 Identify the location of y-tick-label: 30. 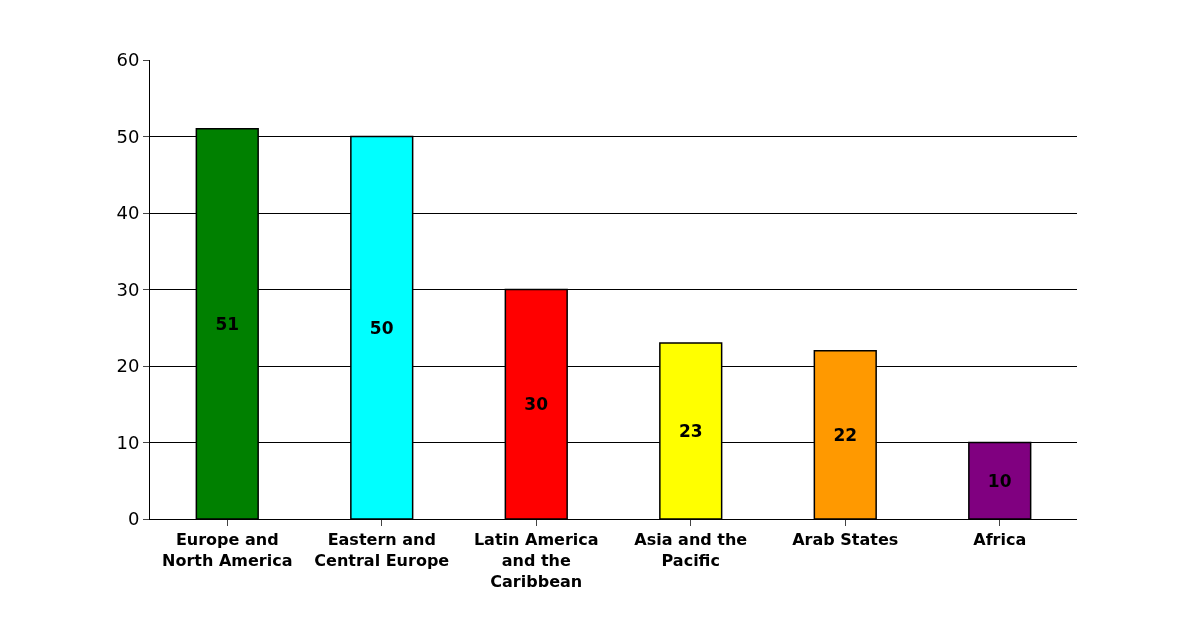
(128, 289).